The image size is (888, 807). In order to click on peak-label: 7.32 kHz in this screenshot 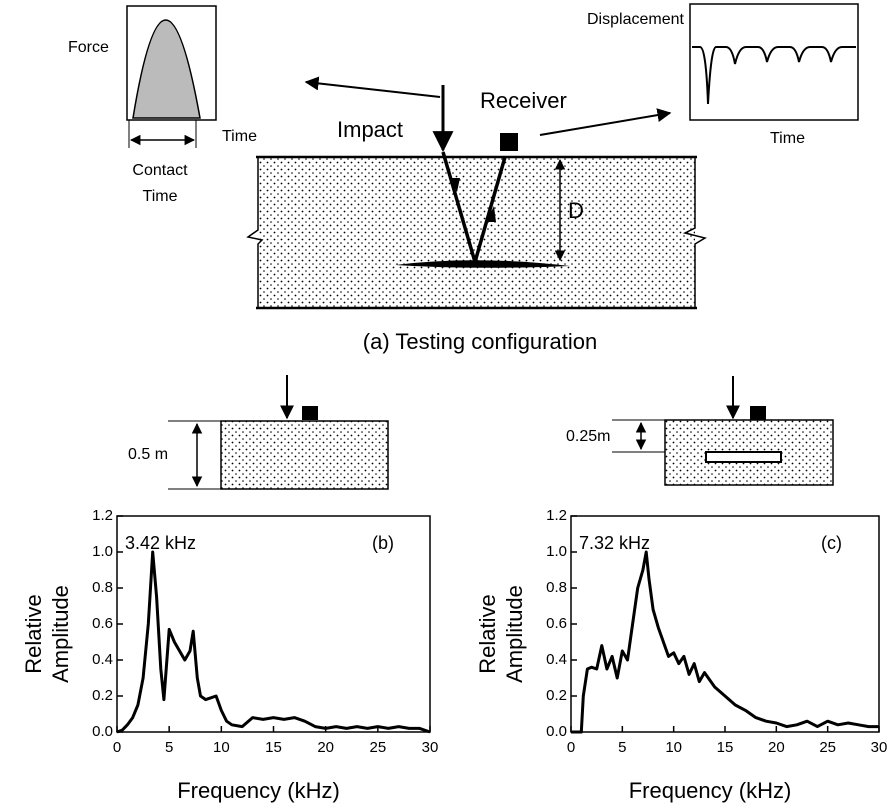, I will do `click(614, 543)`.